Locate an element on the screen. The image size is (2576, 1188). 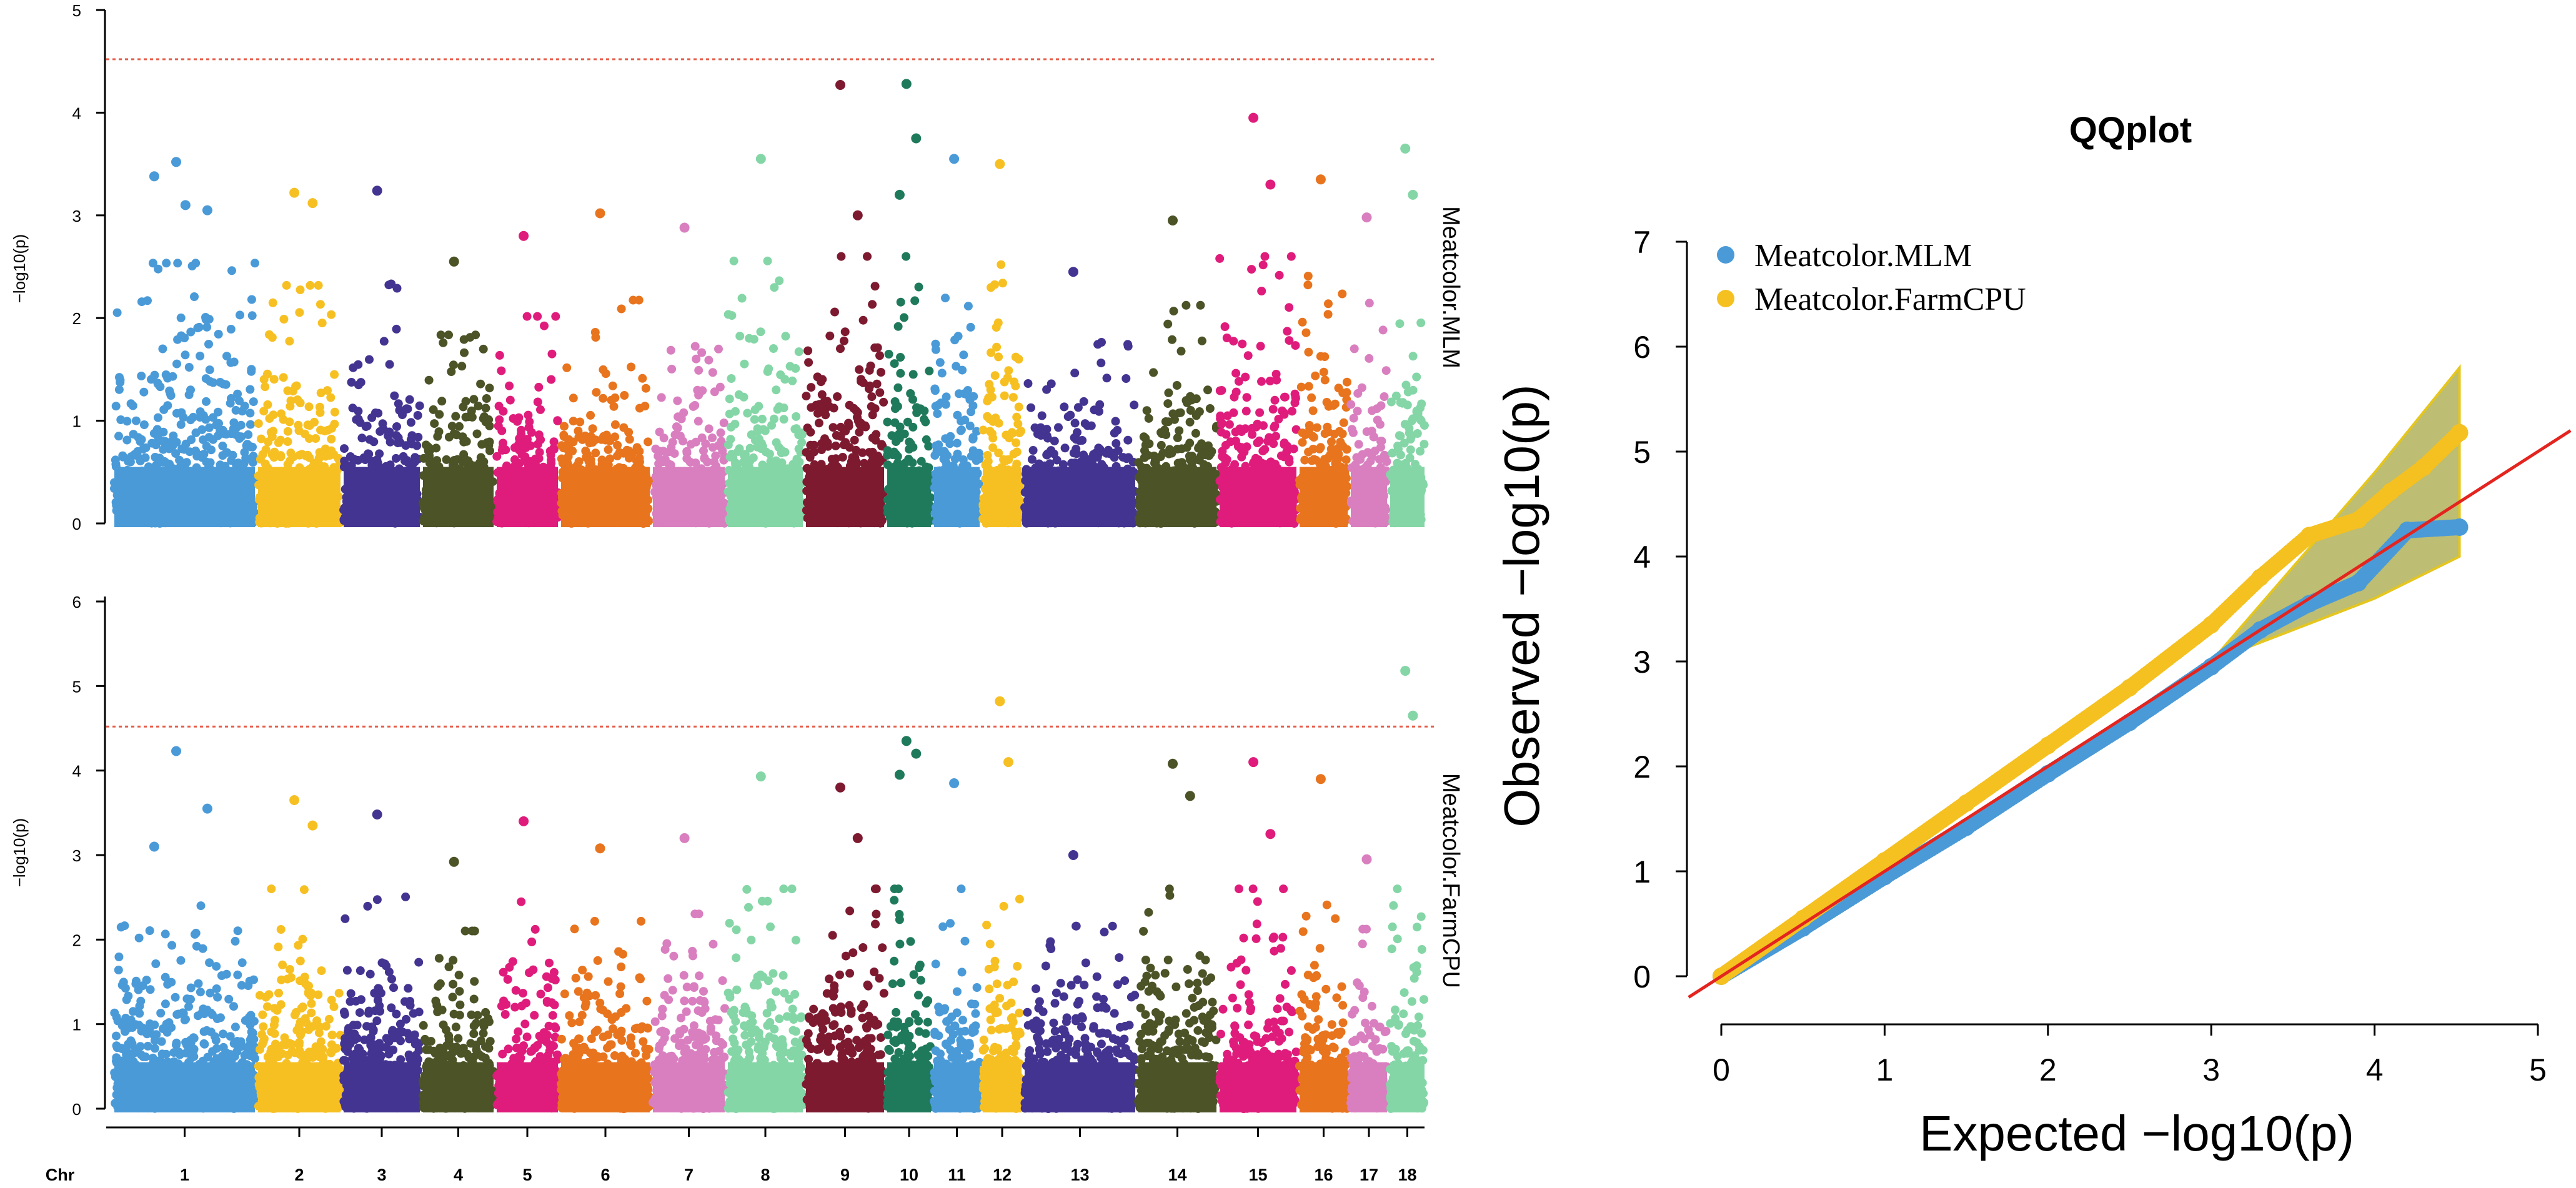
chromosome-17-points is located at coordinates (1368, 370).